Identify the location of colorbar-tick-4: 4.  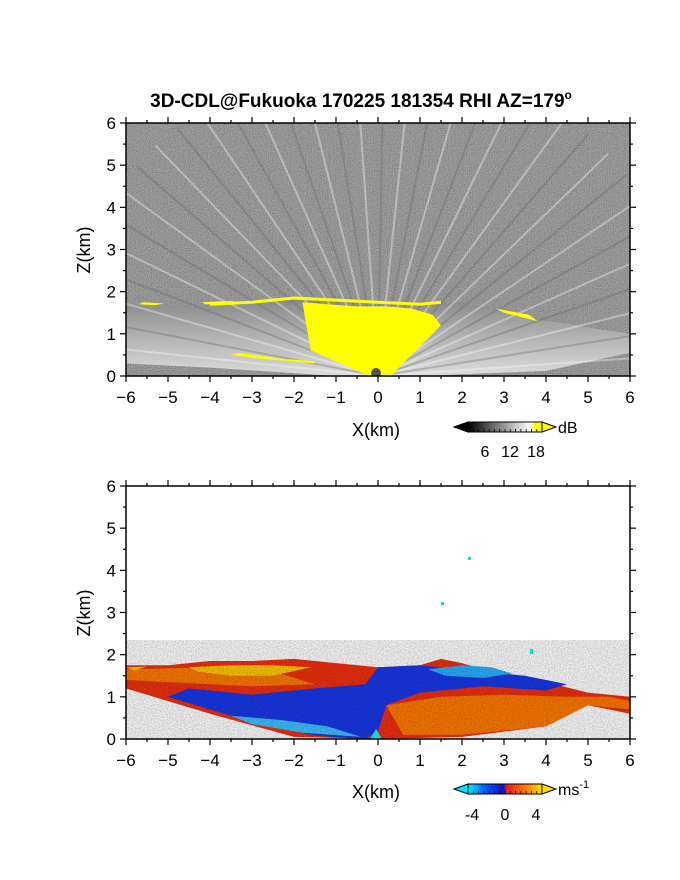
(536, 815).